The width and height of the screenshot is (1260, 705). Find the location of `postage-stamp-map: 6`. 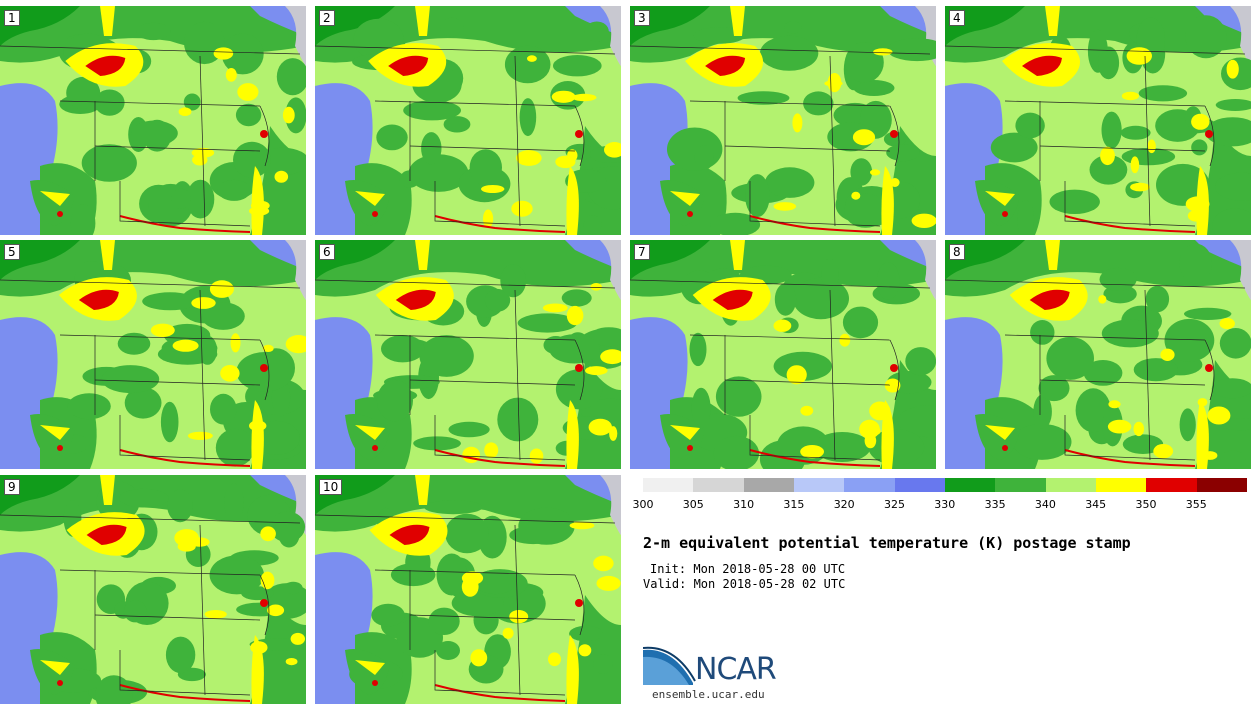

postage-stamp-map: 6 is located at coordinates (468, 354).